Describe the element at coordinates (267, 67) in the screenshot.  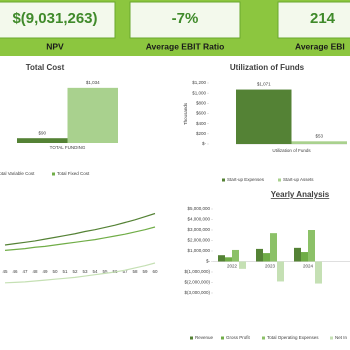
I see `chart-title: Utilization of Funds` at that location.